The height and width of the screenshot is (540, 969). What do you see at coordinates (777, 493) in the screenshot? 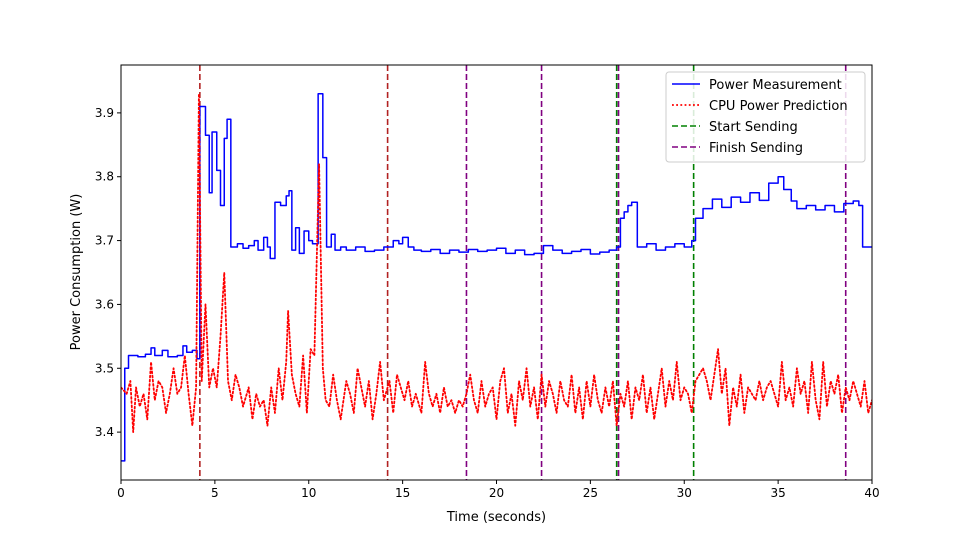
I see `x-tick-label: 35` at bounding box center [777, 493].